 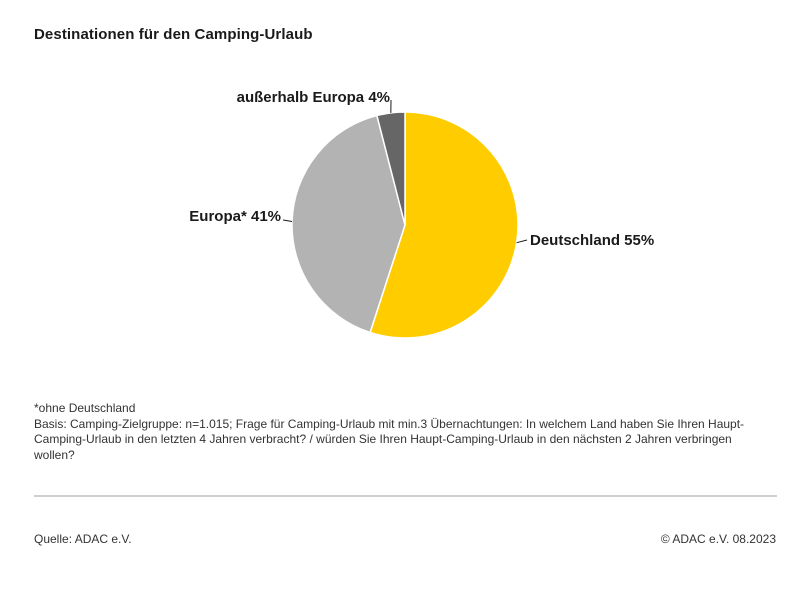 I want to click on slice-label-deutschland: Deutschland 55%, so click(x=592, y=240).